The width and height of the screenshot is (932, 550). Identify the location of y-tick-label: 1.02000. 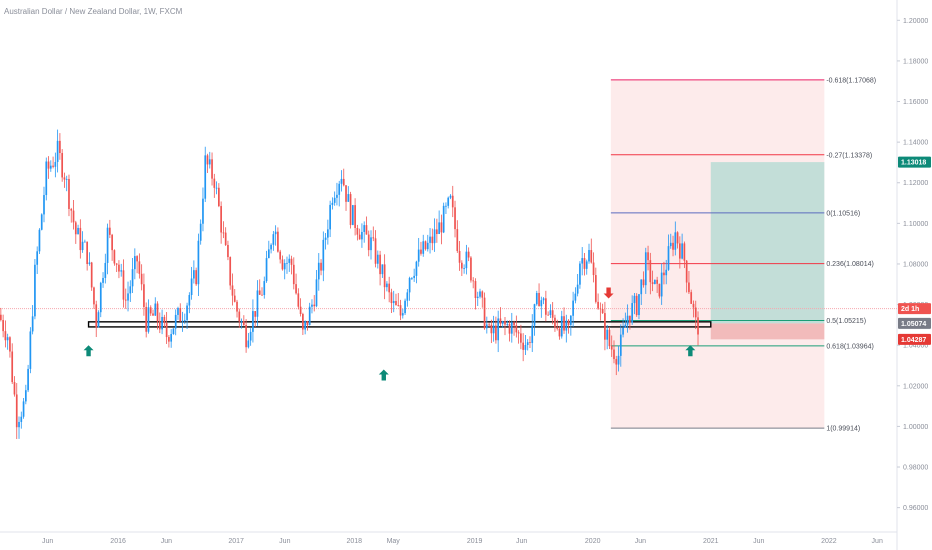
(915, 386).